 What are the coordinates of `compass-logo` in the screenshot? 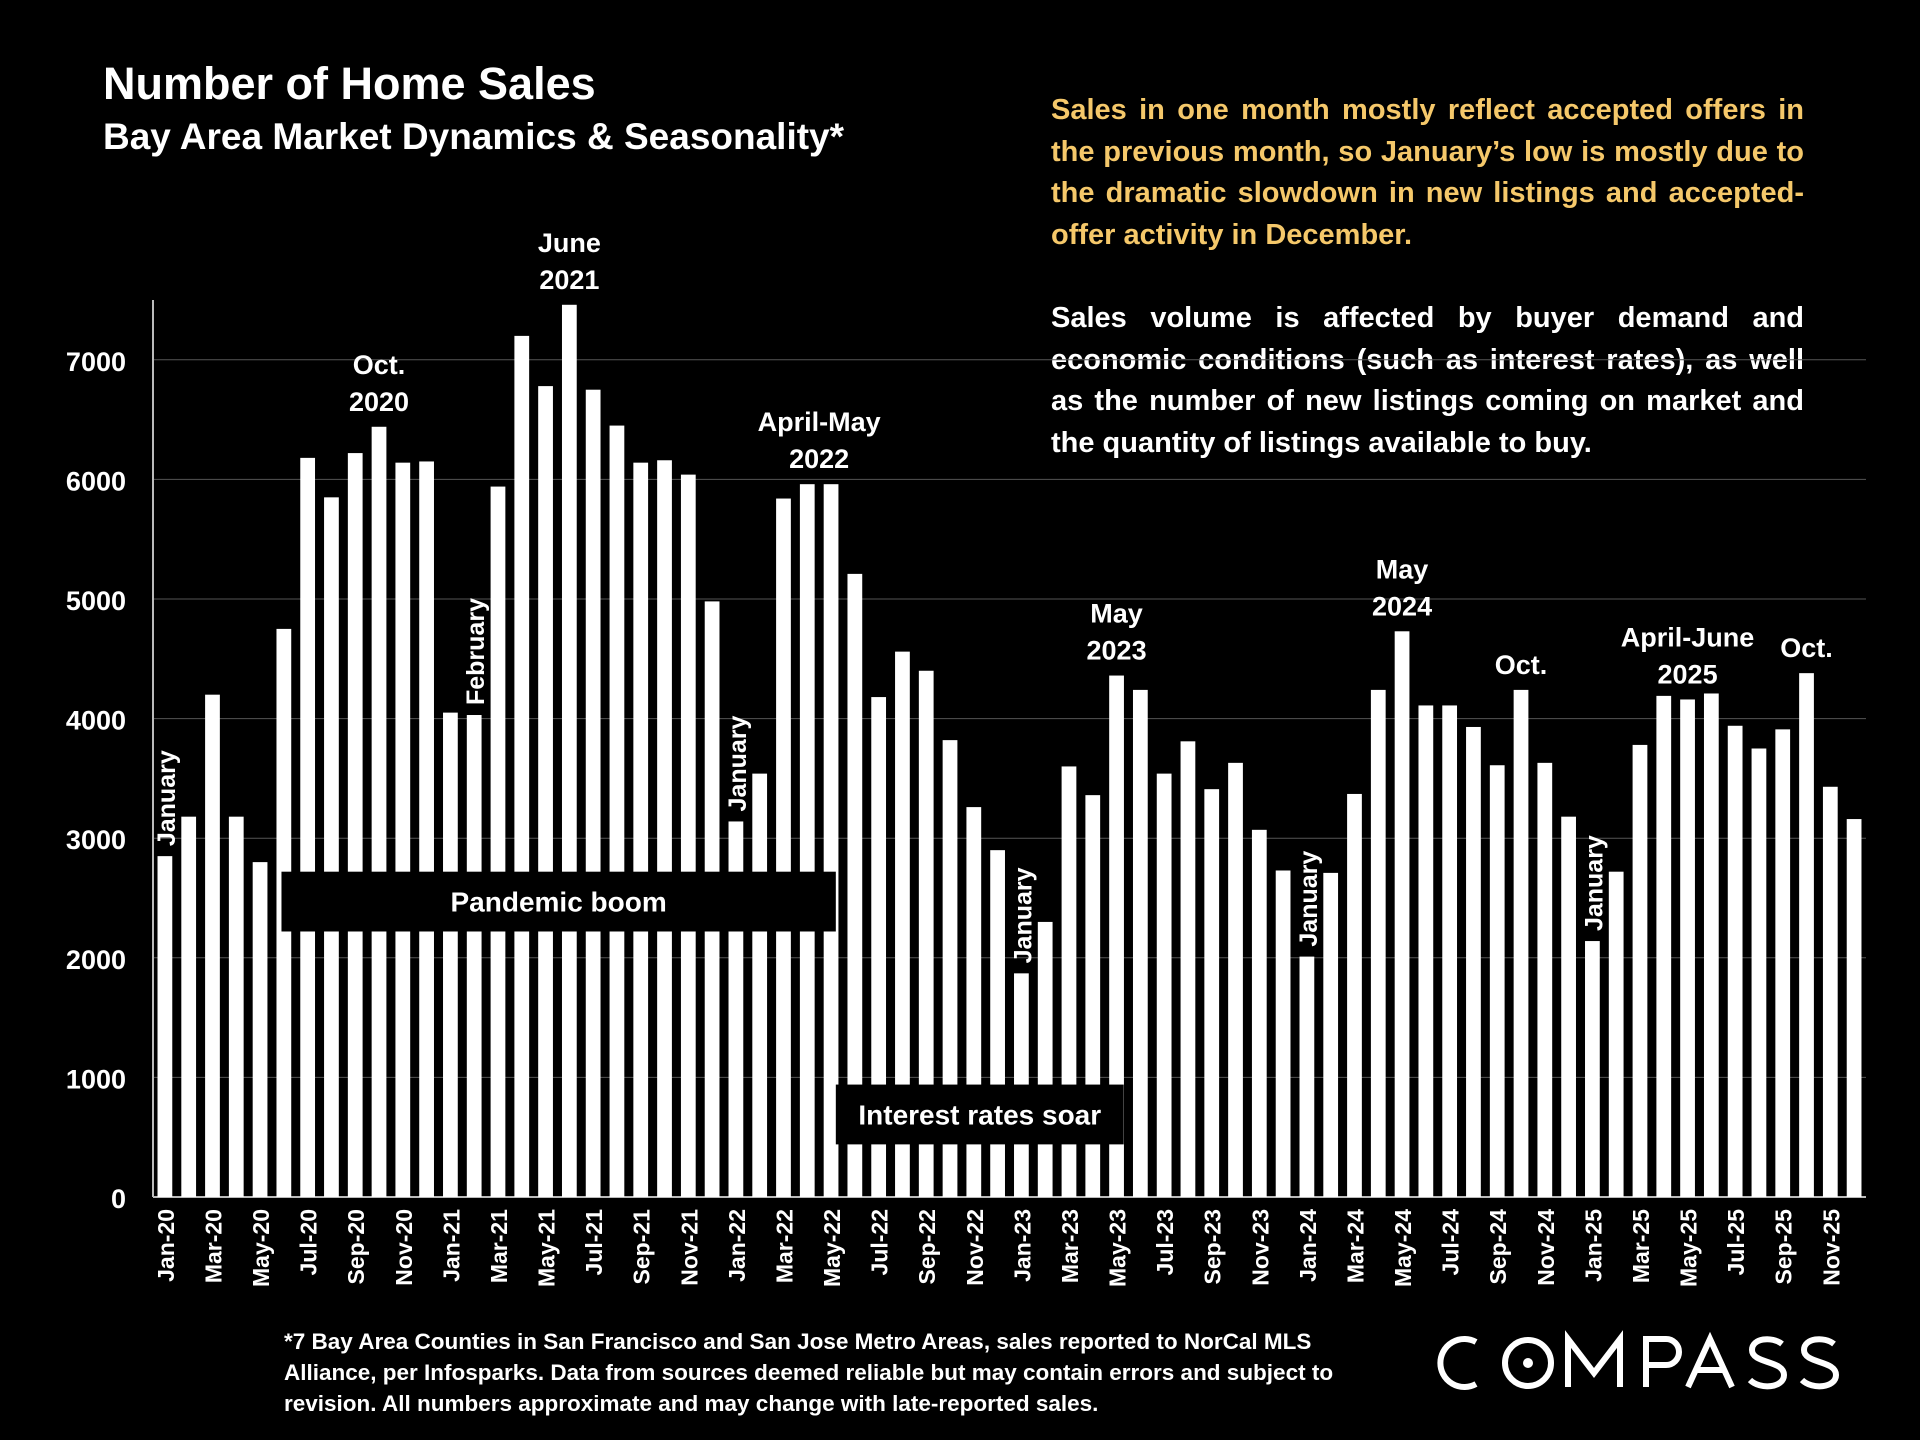 It's located at (1638, 1360).